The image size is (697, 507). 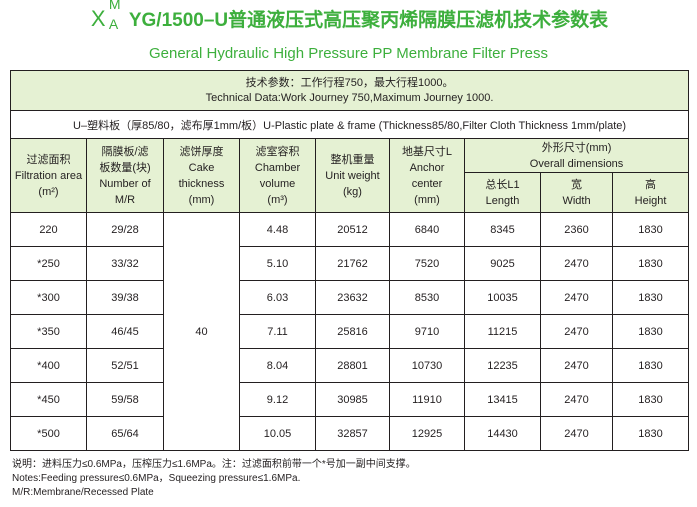 What do you see at coordinates (114, 6) in the screenshot?
I see `title-prefix-m: M` at bounding box center [114, 6].